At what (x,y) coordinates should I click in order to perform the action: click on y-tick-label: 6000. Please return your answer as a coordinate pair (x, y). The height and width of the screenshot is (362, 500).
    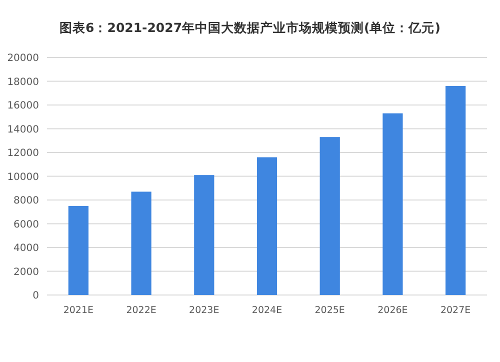
    Looking at the image, I should click on (26, 224).